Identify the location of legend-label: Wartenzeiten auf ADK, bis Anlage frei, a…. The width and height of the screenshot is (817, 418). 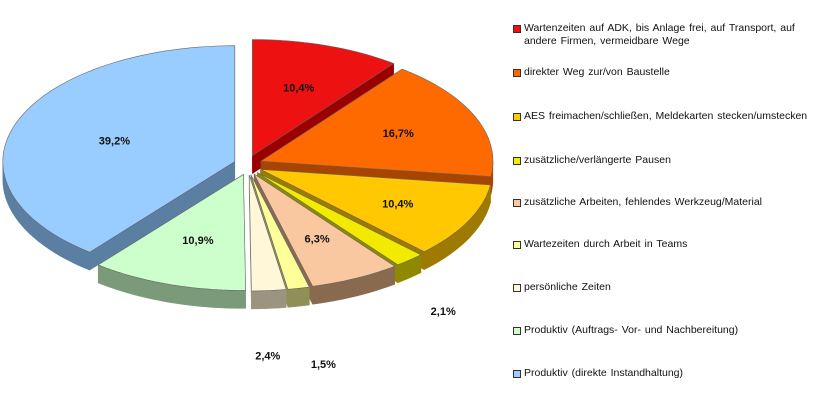
(659, 34).